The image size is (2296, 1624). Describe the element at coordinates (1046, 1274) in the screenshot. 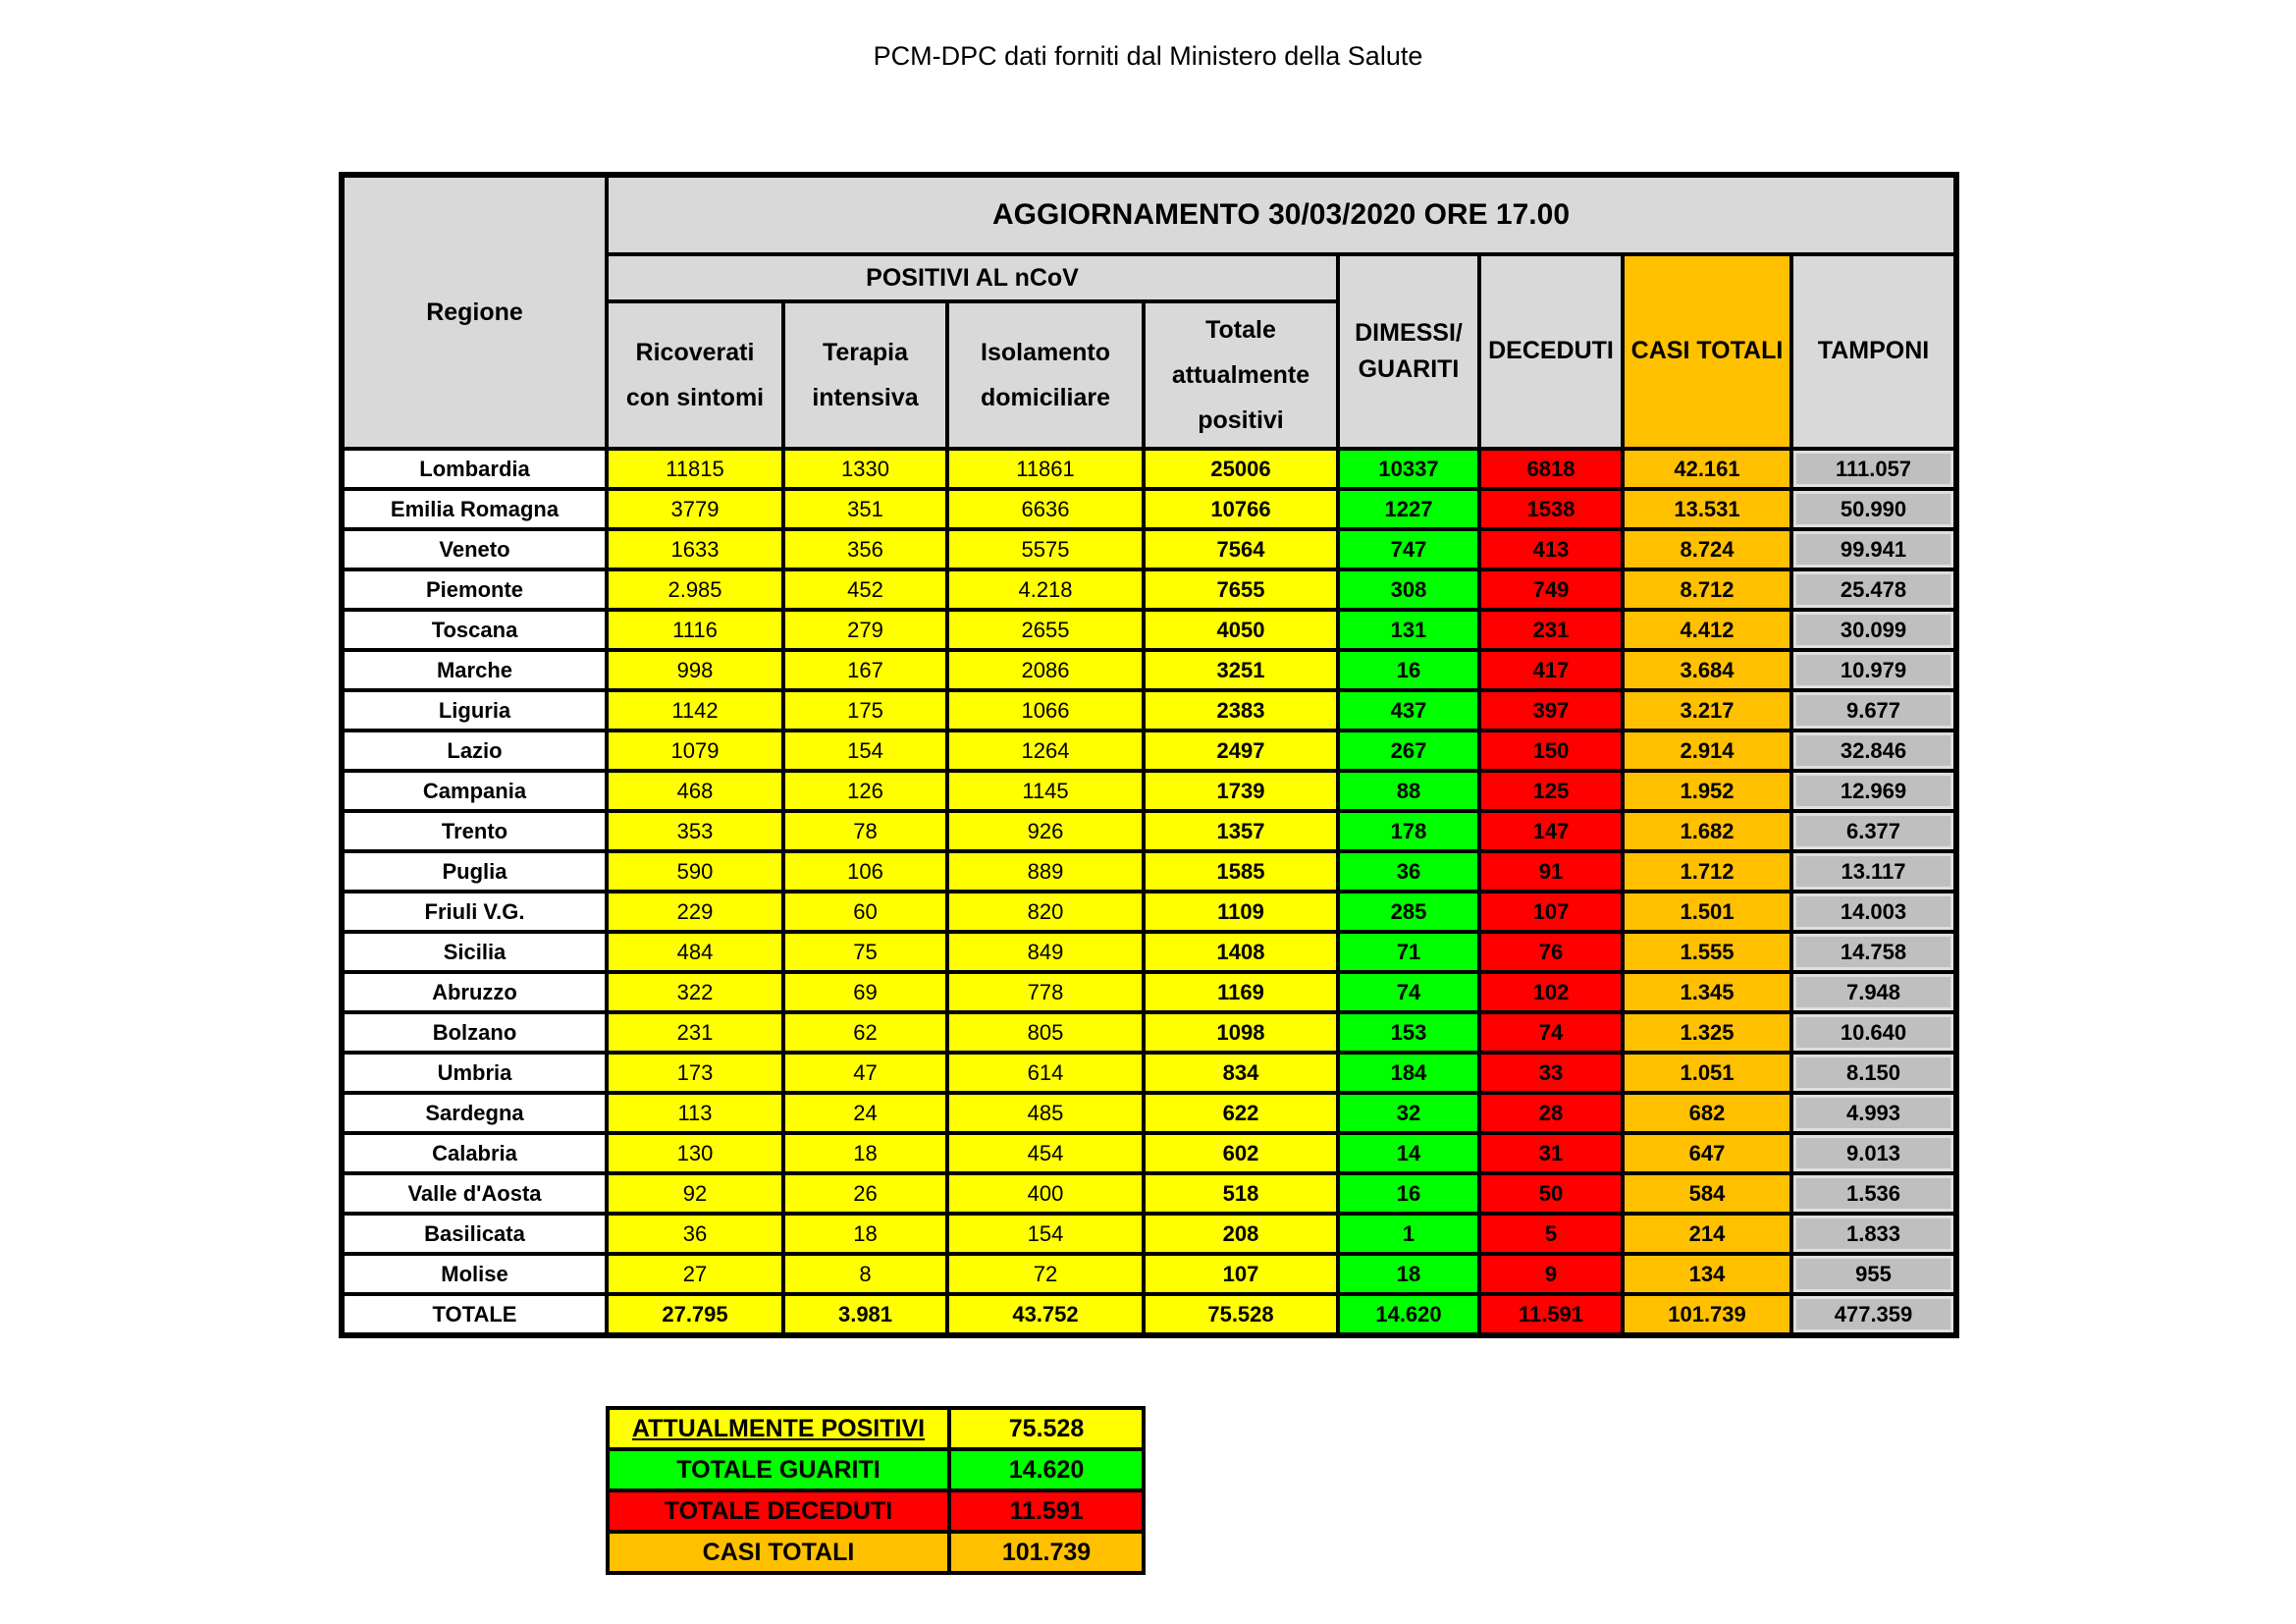

I see `isolamento-cell: 72` at that location.